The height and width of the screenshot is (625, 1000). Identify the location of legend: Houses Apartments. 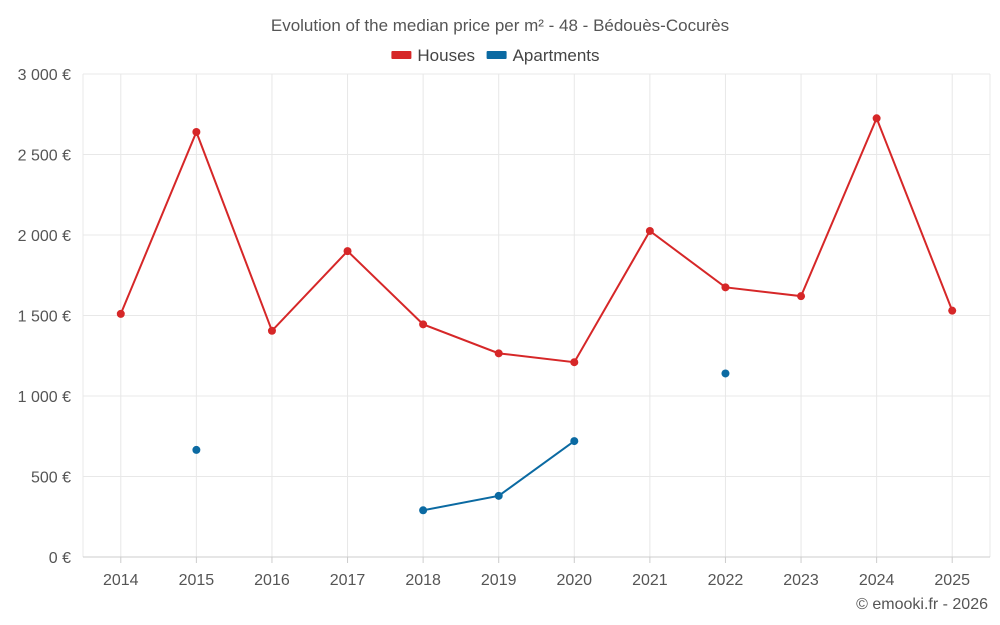
(495, 55).